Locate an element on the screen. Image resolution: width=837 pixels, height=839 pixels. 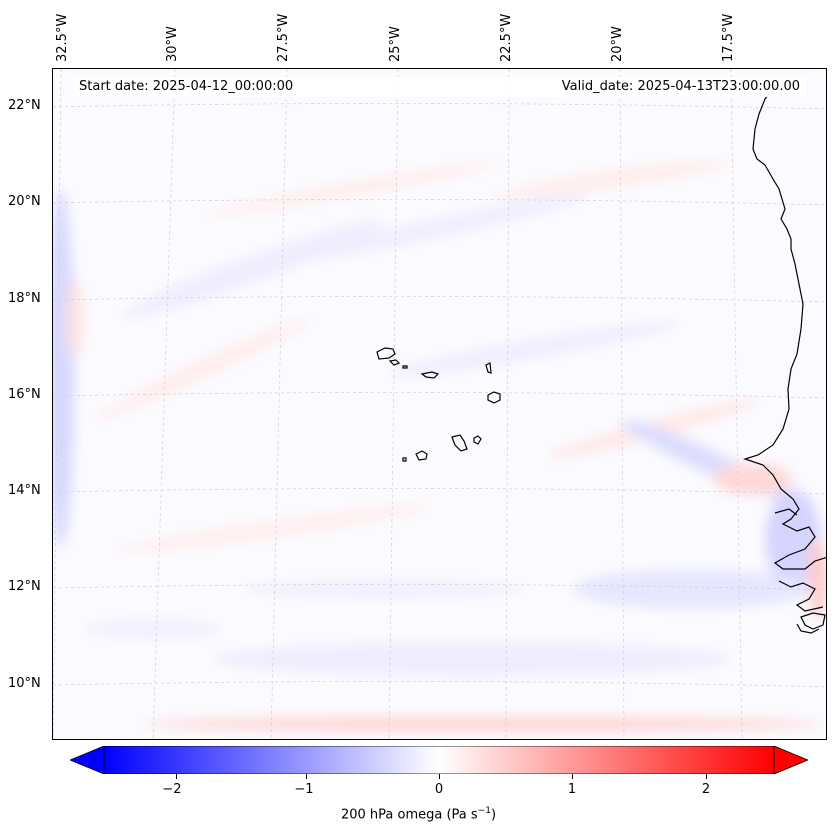
cabo-verde-islands is located at coordinates (438, 404).